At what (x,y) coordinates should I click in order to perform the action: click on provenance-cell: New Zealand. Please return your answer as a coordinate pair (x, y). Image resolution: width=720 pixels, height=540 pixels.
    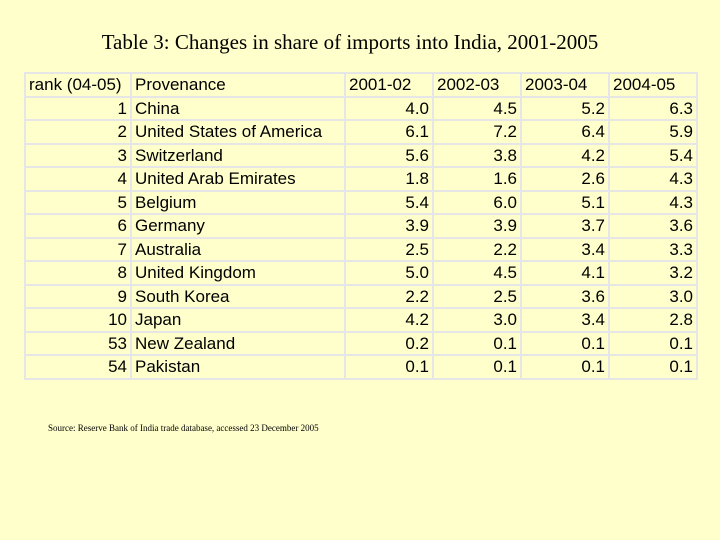
    Looking at the image, I should click on (238, 343).